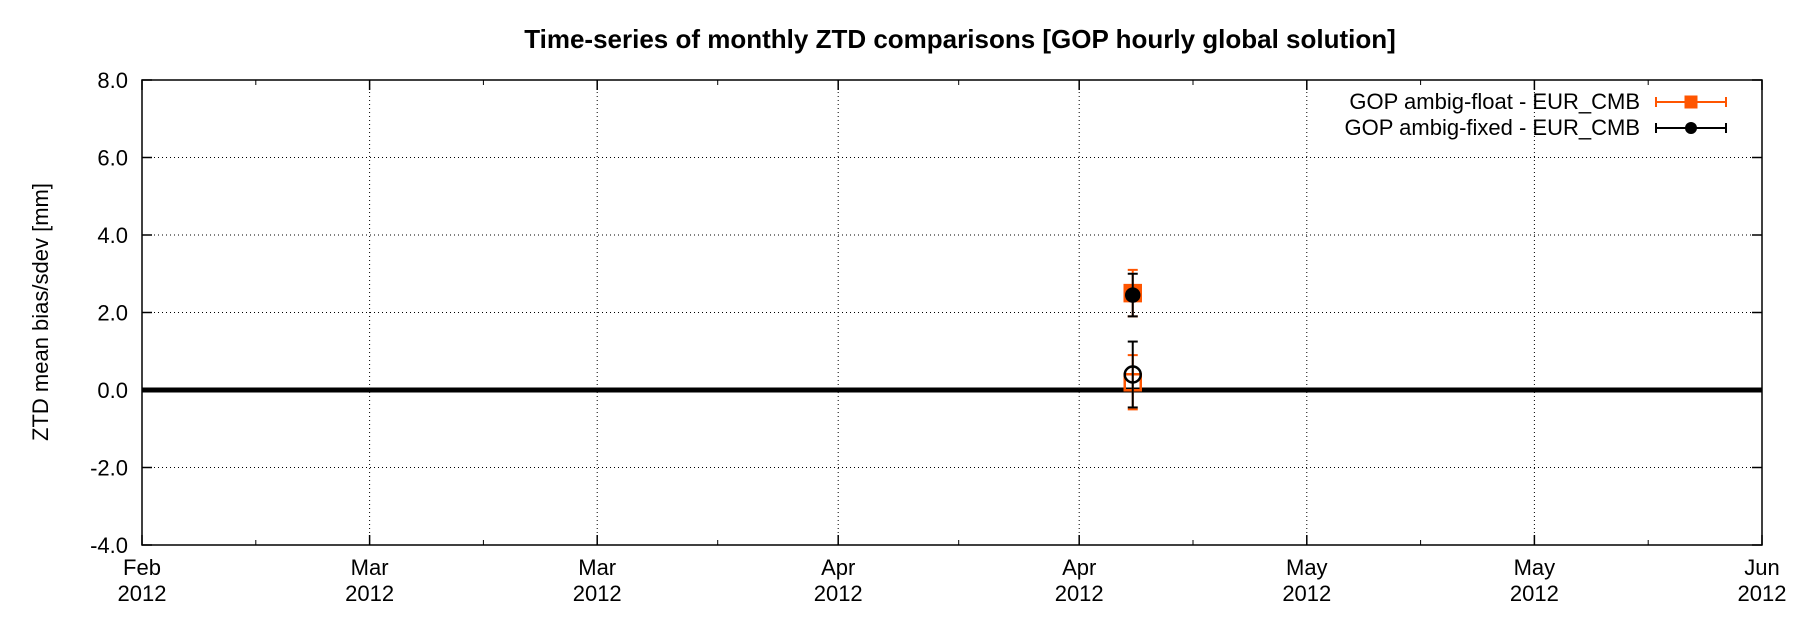 This screenshot has height=629, width=1800. What do you see at coordinates (1492, 127) in the screenshot?
I see `legend-label: GOP ambig-fixed - EUR_CMB` at bounding box center [1492, 127].